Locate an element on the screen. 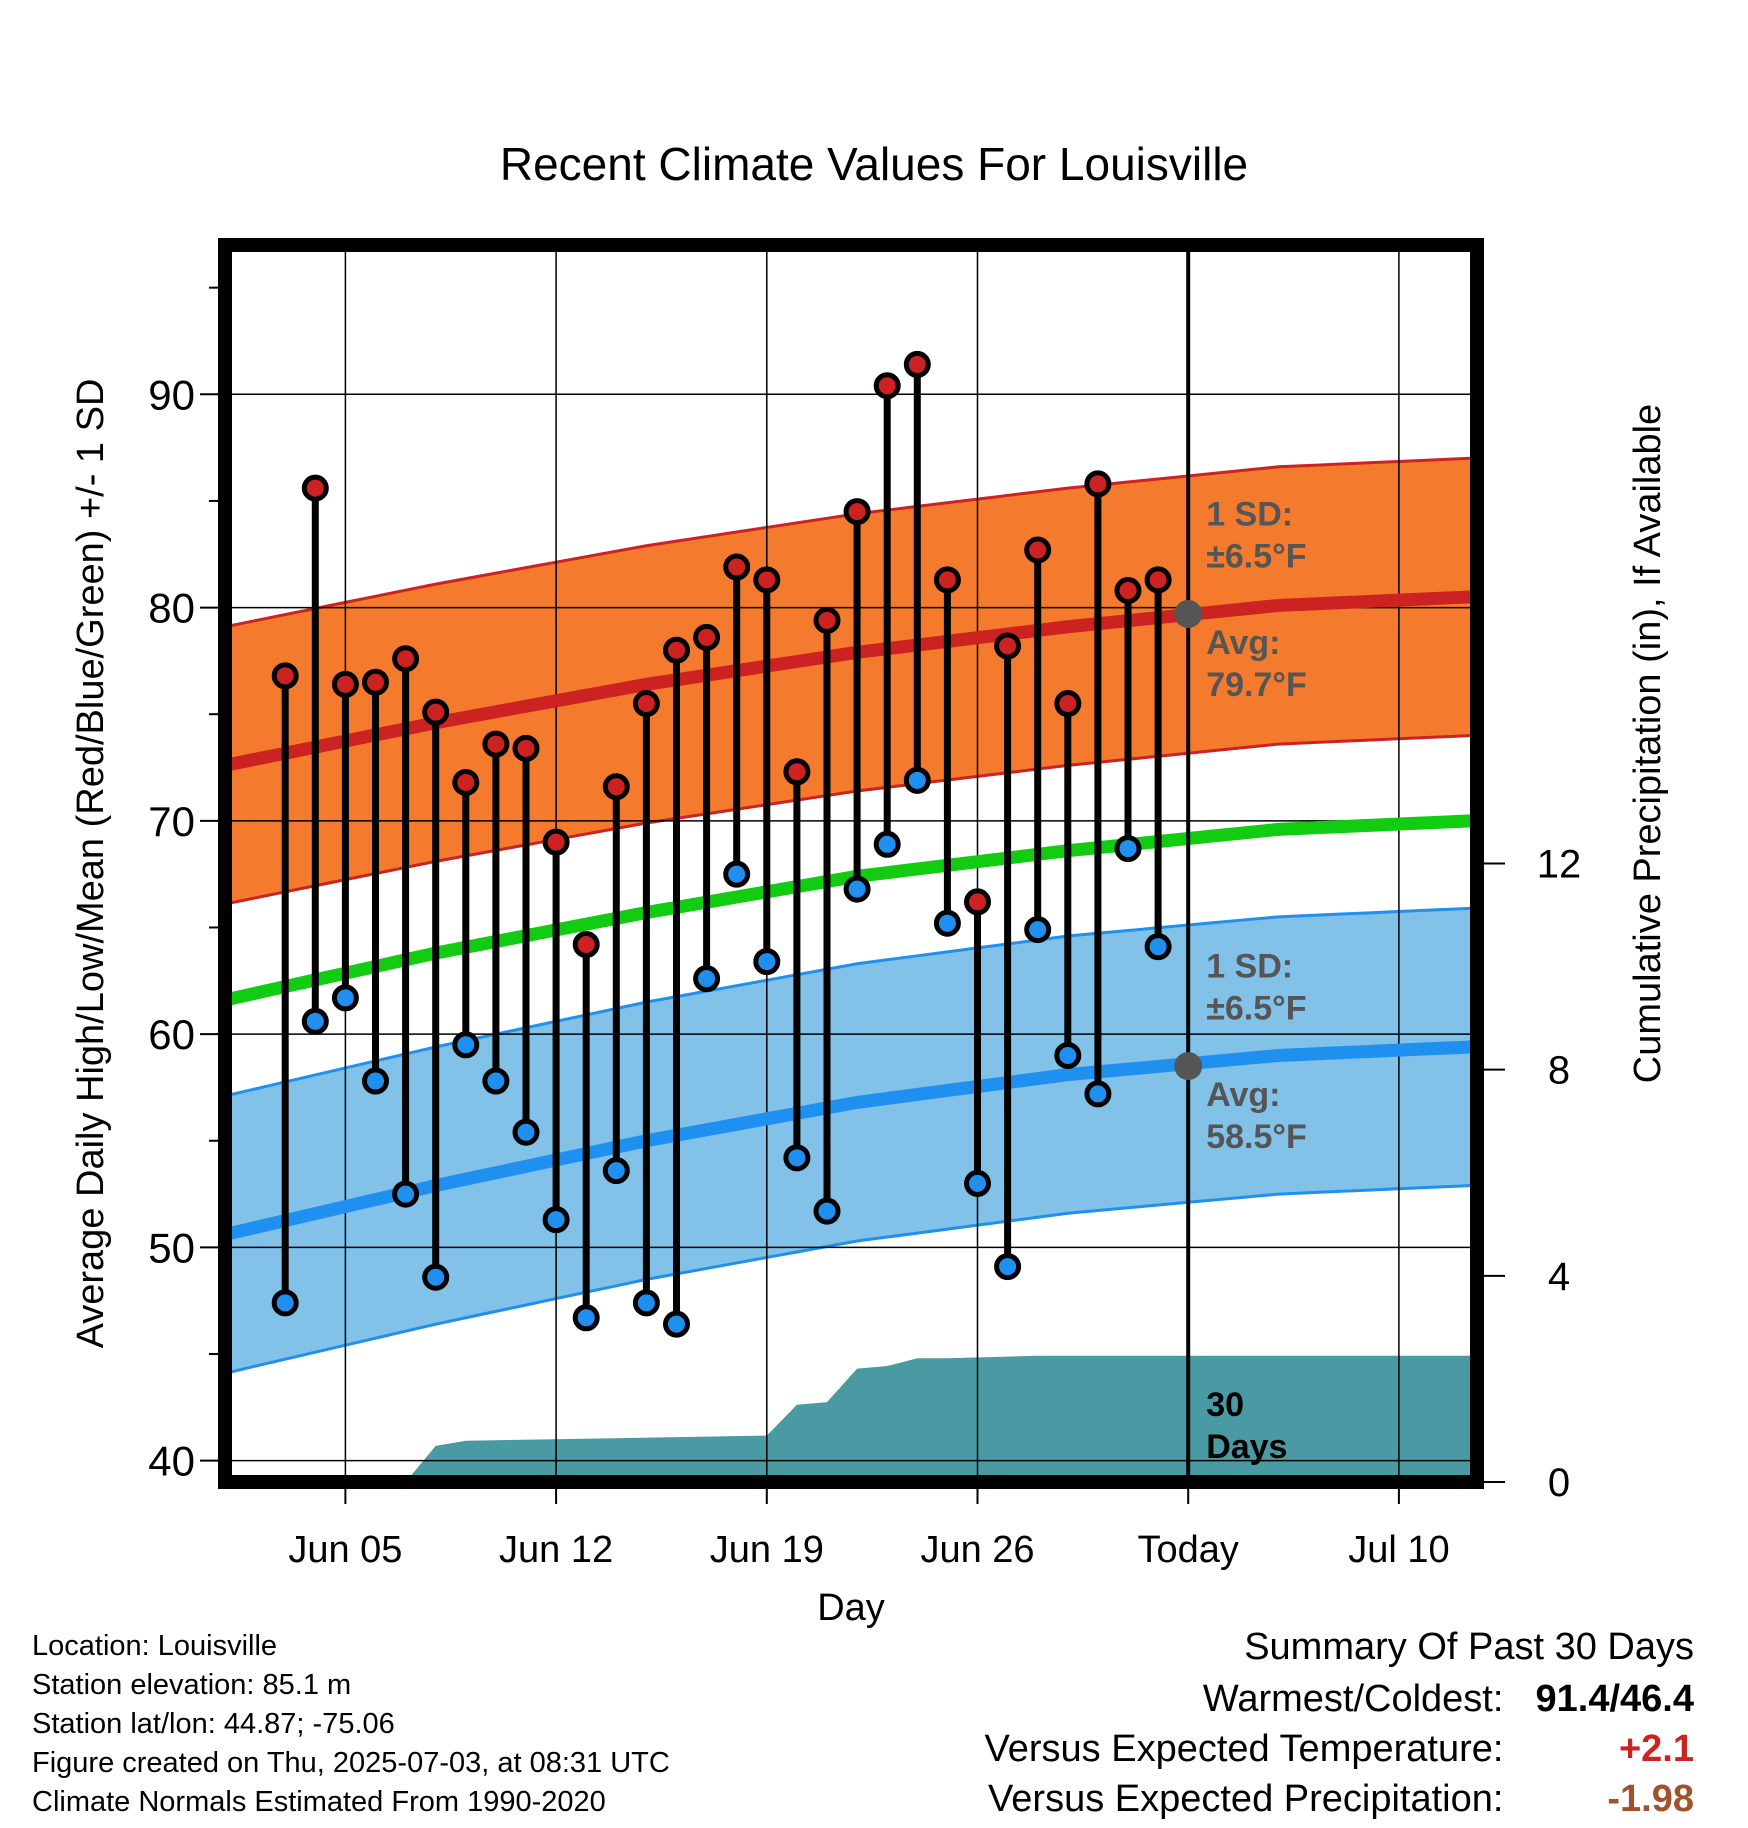 The image size is (1748, 1828). temp-label: Versus Expected Temperature: is located at coordinates (1244, 1749).